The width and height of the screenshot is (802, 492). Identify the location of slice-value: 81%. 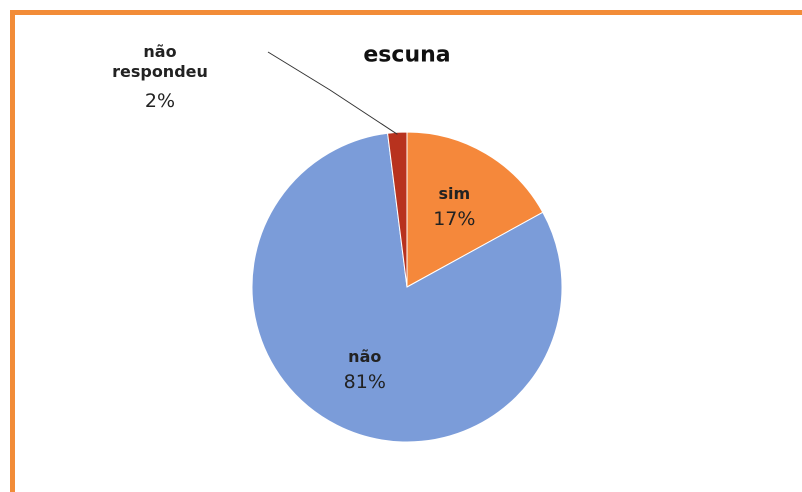
(364, 381).